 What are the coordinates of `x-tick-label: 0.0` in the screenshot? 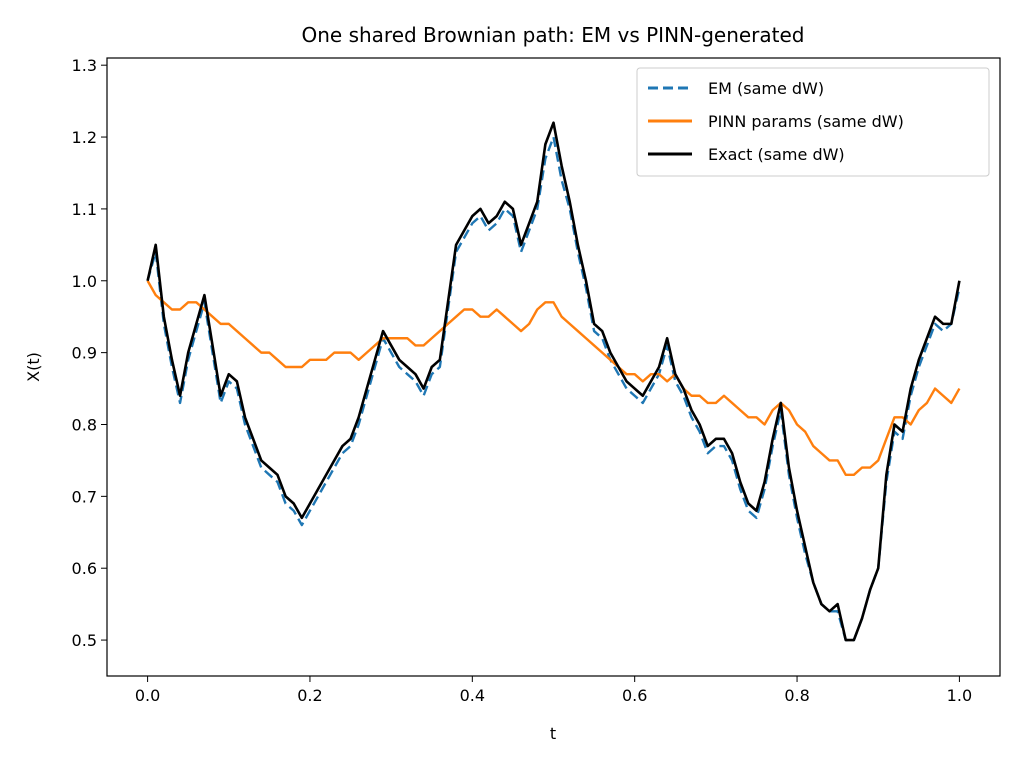 It's located at (147, 695).